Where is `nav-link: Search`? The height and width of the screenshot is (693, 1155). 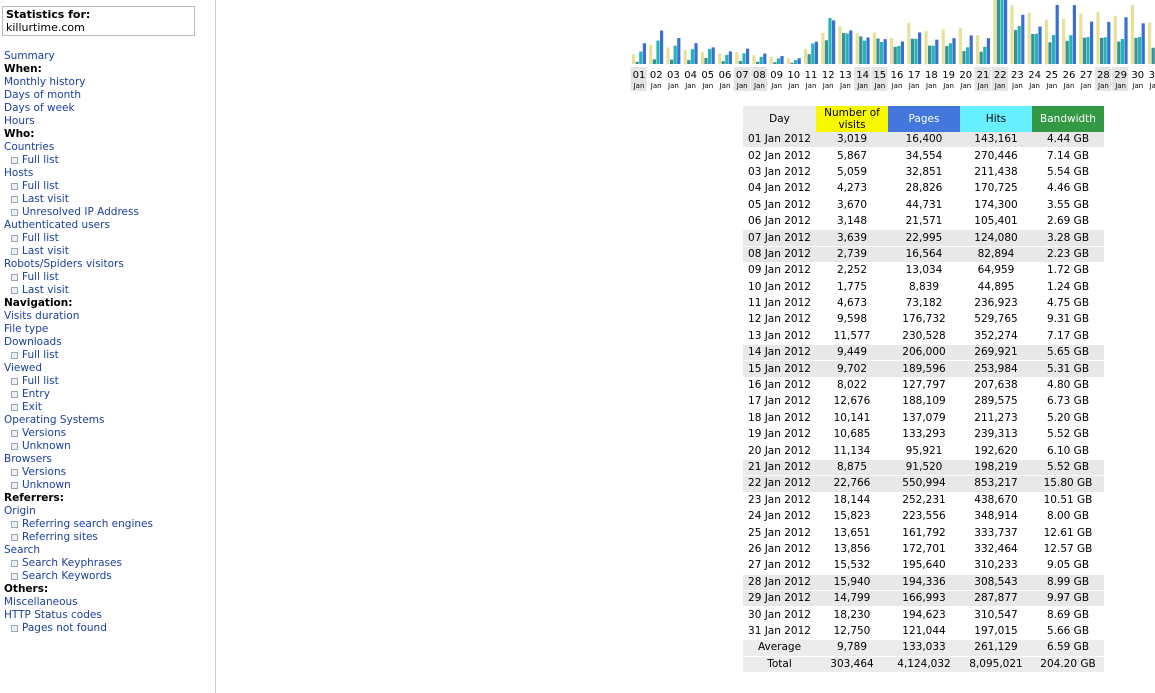 nav-link: Search is located at coordinates (22, 550).